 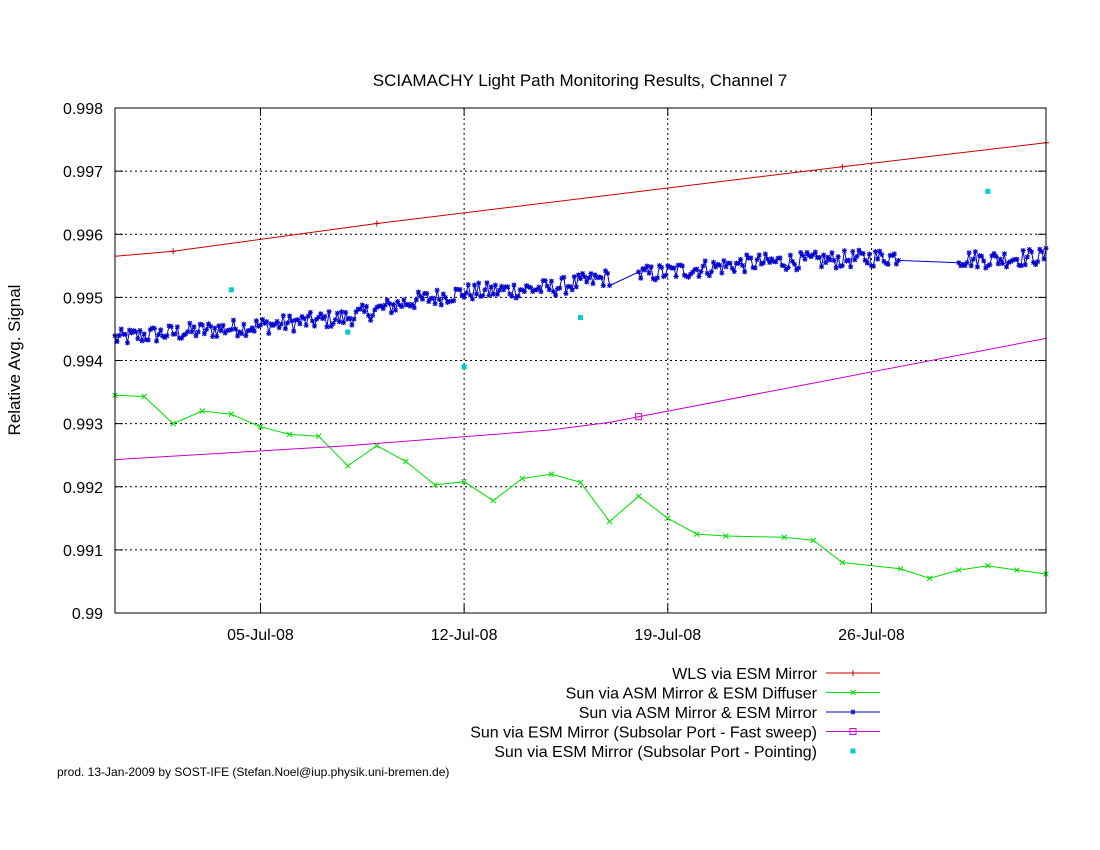 What do you see at coordinates (83, 551) in the screenshot?
I see `y-tick-label: 0.991` at bounding box center [83, 551].